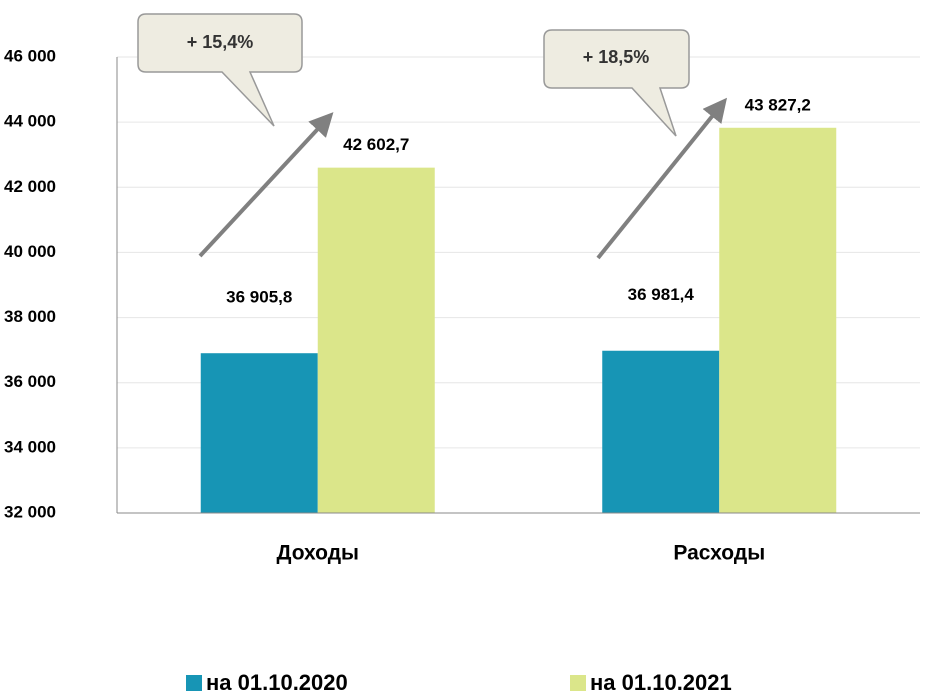 The height and width of the screenshot is (693, 928). What do you see at coordinates (661, 681) in the screenshot?
I see `legend-label: на 01.10.2021` at bounding box center [661, 681].